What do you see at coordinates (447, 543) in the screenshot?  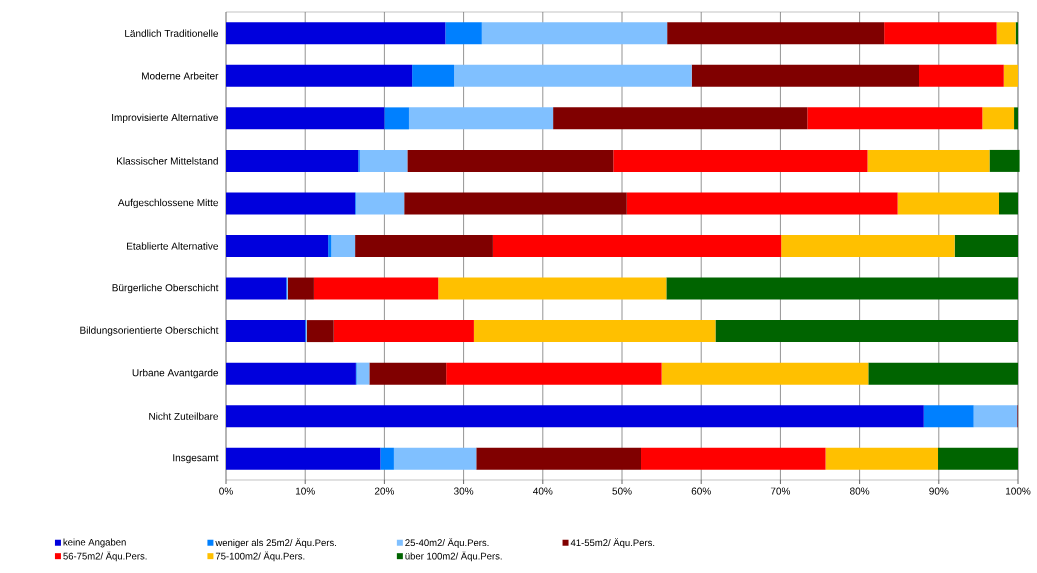 I see `legend-label: 25-40m2/ Äqu.Pers.` at bounding box center [447, 543].